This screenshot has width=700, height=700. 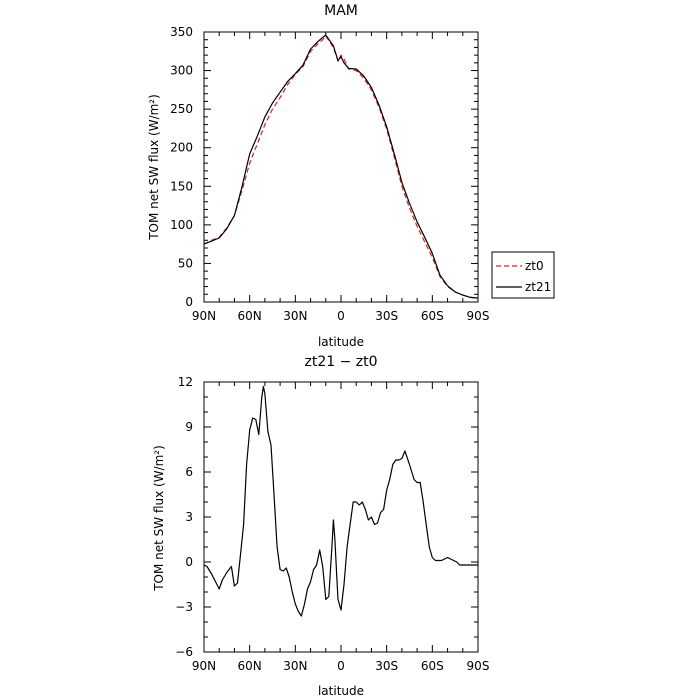 What do you see at coordinates (538, 287) in the screenshot?
I see `legend-label-zt21: zt21` at bounding box center [538, 287].